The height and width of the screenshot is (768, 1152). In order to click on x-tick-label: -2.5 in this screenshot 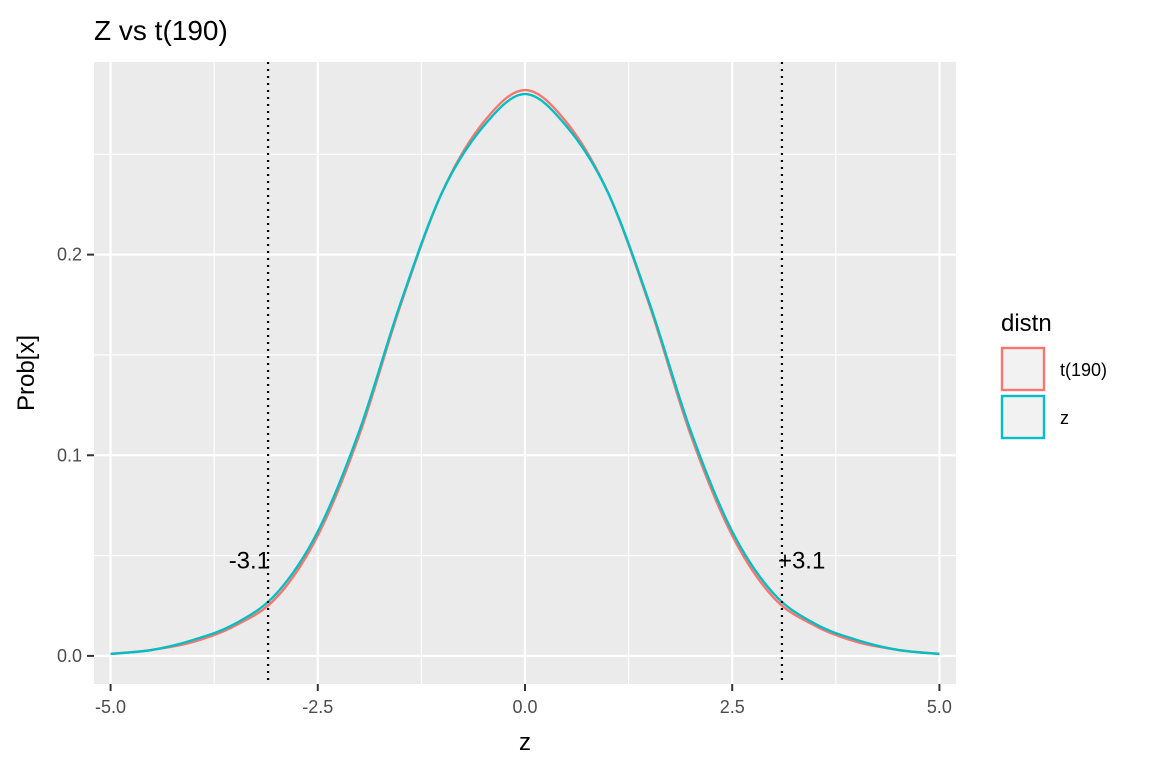, I will do `click(317, 707)`.